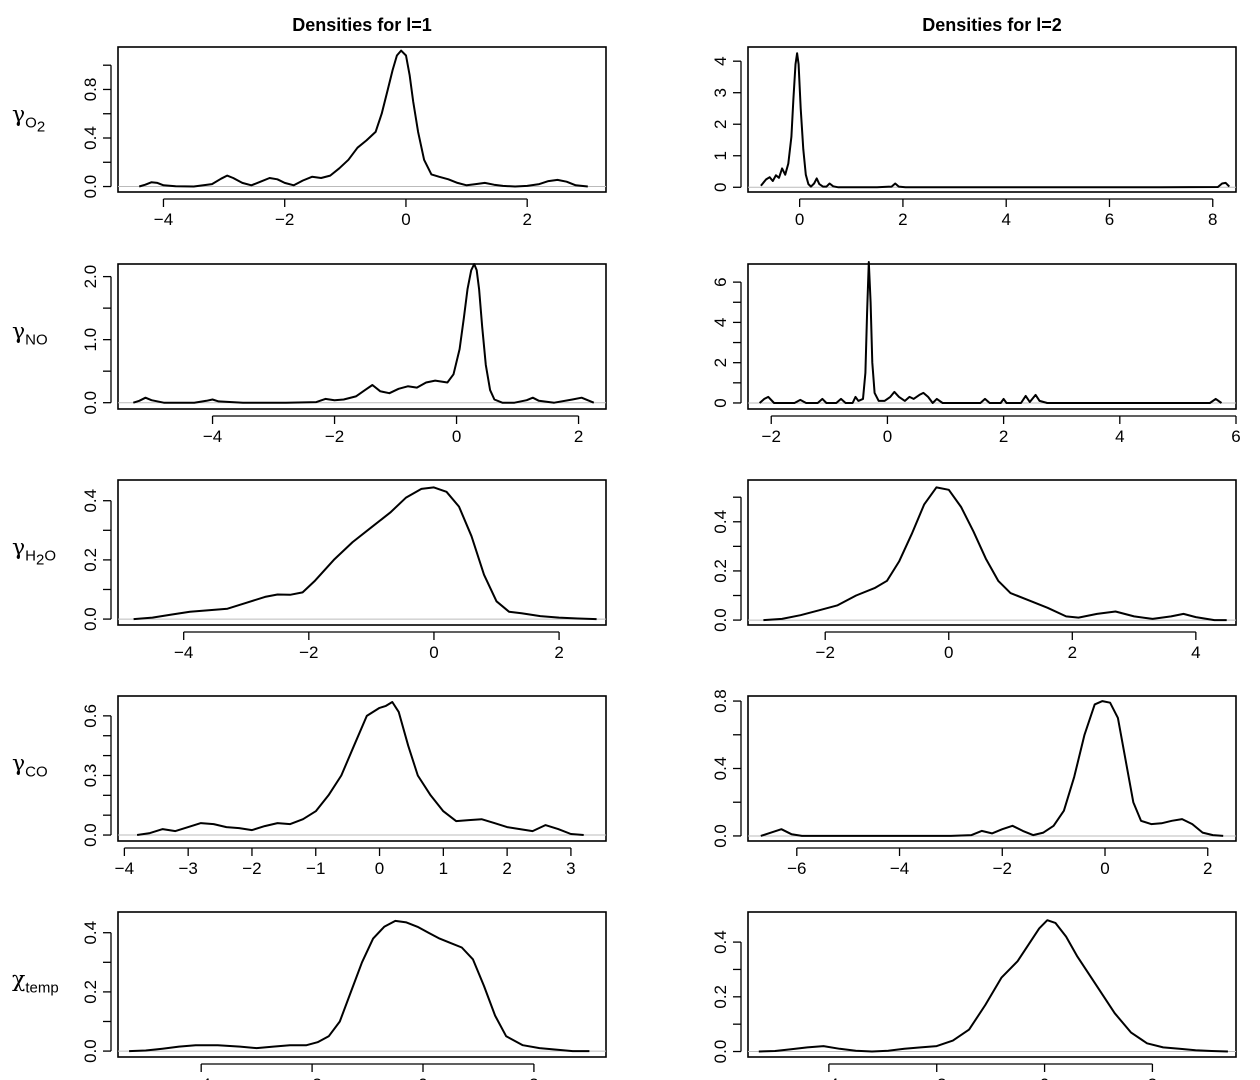  What do you see at coordinates (1212, 219) in the screenshot?
I see `x-tick-label: 8` at bounding box center [1212, 219].